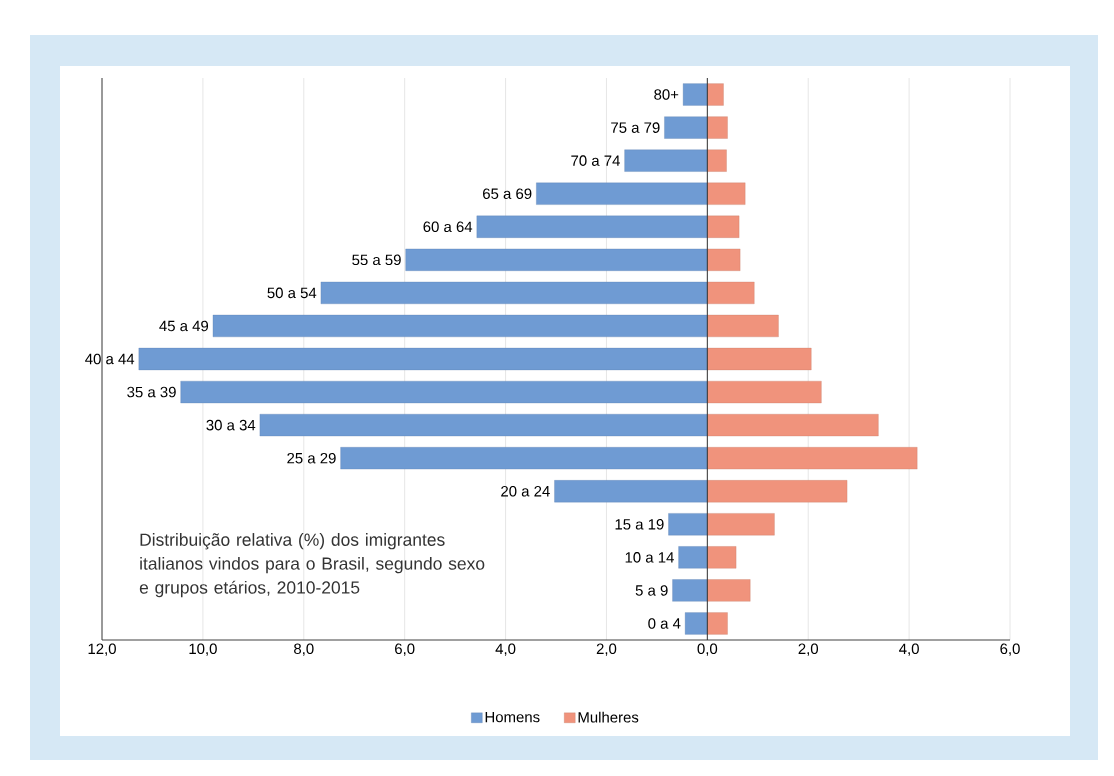 Image resolution: width=1114 pixels, height=776 pixels. Describe the element at coordinates (649, 557) in the screenshot. I see `y-tick-label: 10 a 14` at that location.